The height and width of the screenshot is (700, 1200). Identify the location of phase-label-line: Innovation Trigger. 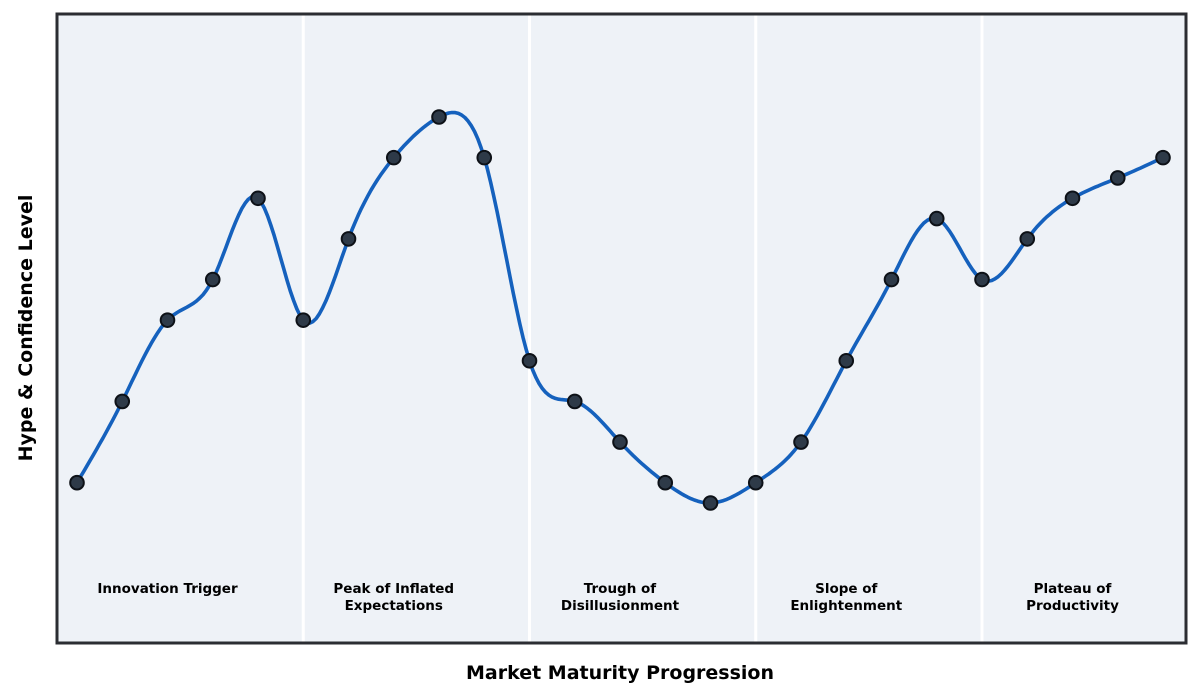
(167, 589).